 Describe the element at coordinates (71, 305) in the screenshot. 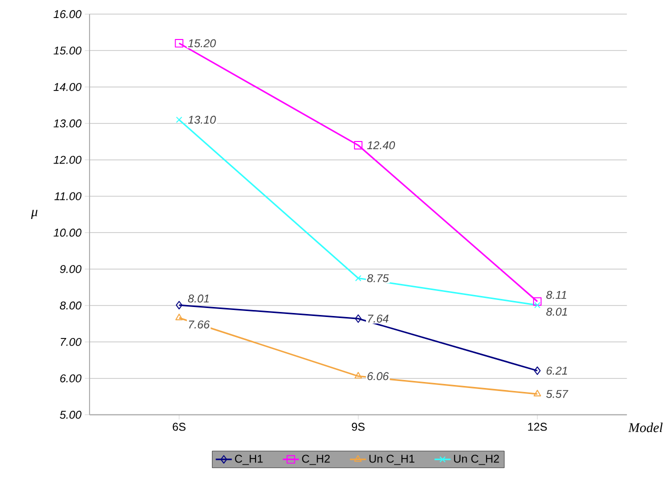

I see `y-tick-label: 8.00` at that location.